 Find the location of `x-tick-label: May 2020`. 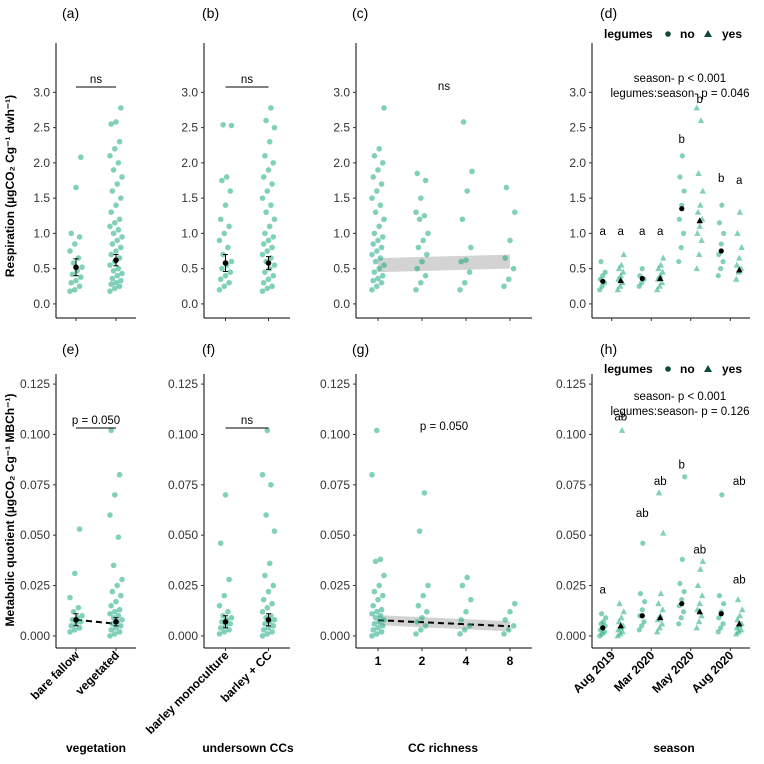

x-tick-label: May 2020 is located at coordinates (673, 672).